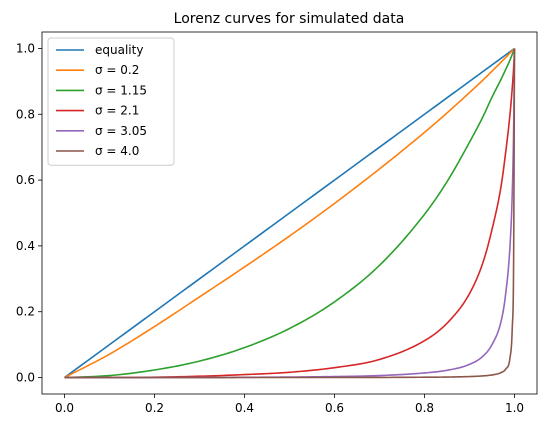 This screenshot has height=433, width=547. Describe the element at coordinates (25, 48) in the screenshot. I see `y-tick-label: 1.0` at that location.